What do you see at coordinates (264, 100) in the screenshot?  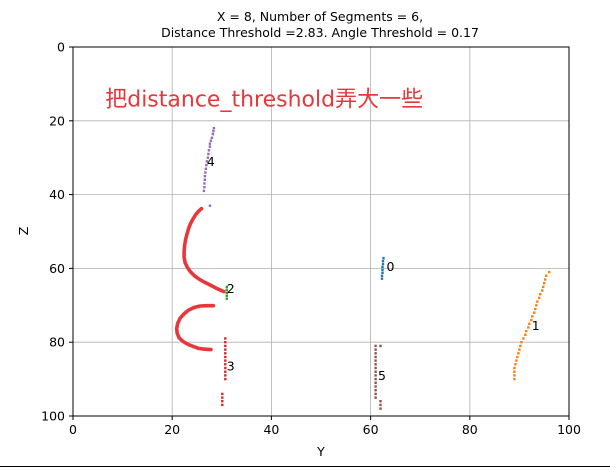 I see `chart-annotation: 把distance_threshold弄大一些` at bounding box center [264, 100].